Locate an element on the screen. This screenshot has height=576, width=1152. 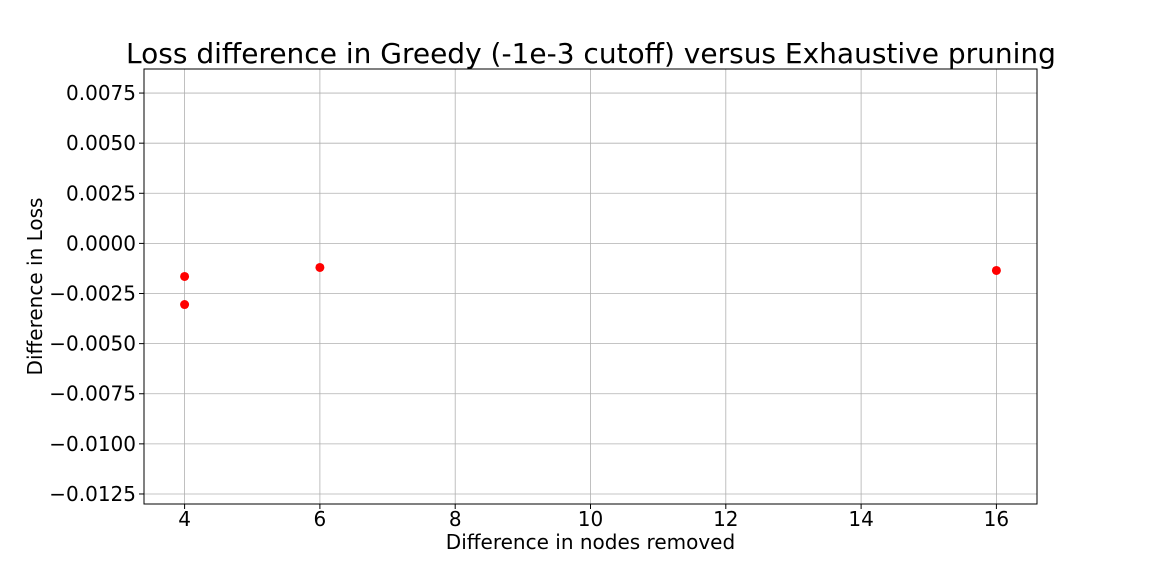
x-tick-label: 16 is located at coordinates (996, 519).